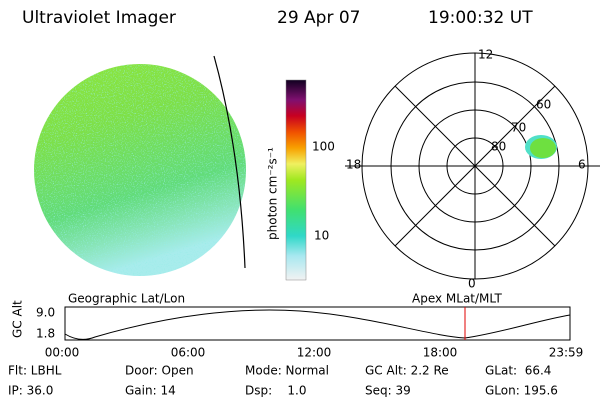  Describe the element at coordinates (518, 371) in the screenshot. I see `info-field: GLat: 66.4` at that location.